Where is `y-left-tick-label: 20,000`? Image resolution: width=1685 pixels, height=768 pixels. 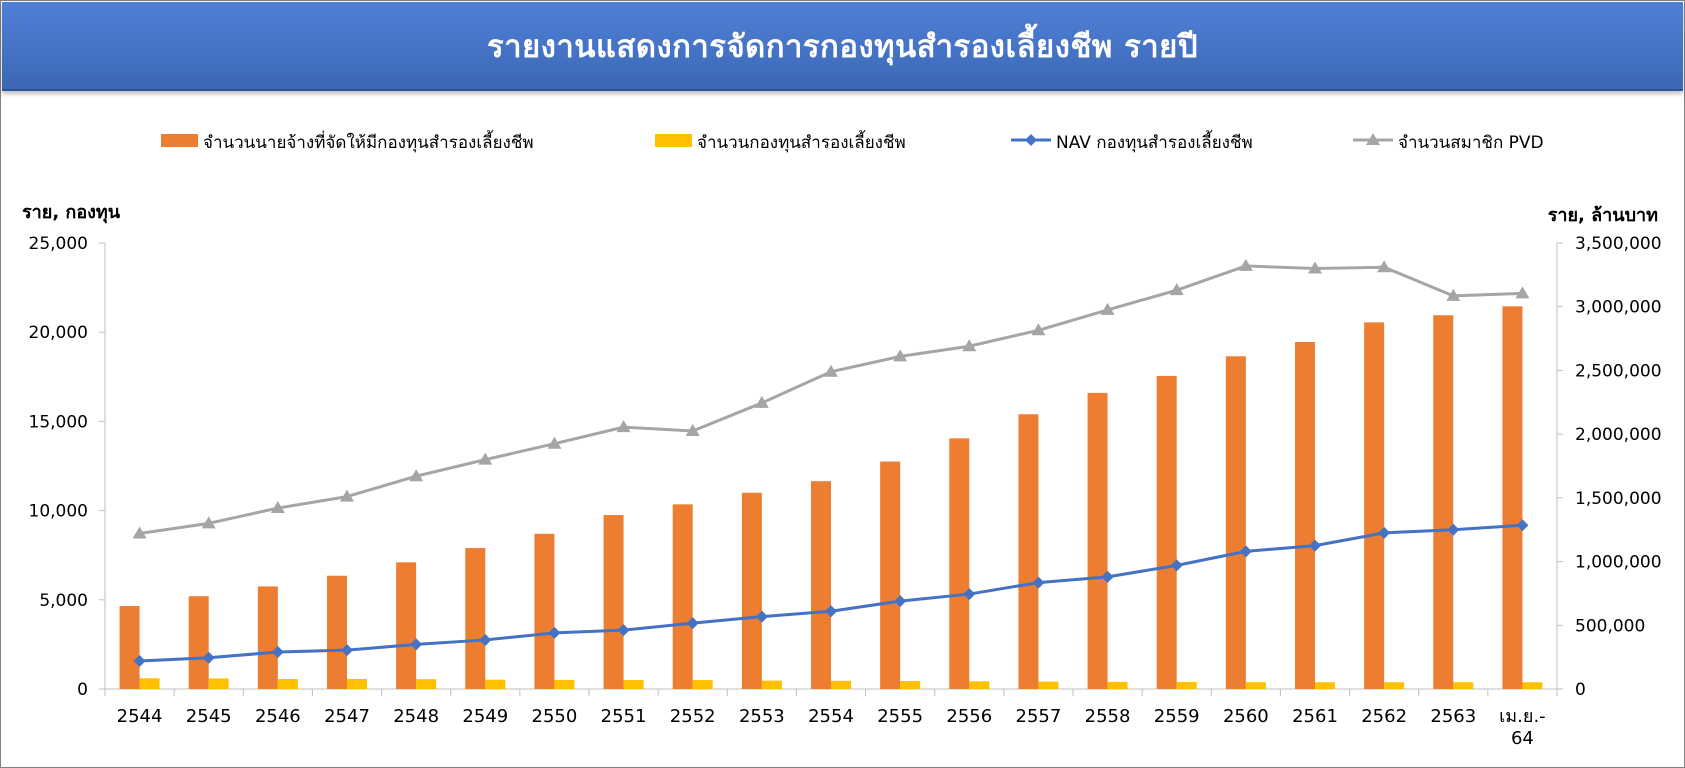 y-left-tick-label: 20,000 is located at coordinates (58, 333).